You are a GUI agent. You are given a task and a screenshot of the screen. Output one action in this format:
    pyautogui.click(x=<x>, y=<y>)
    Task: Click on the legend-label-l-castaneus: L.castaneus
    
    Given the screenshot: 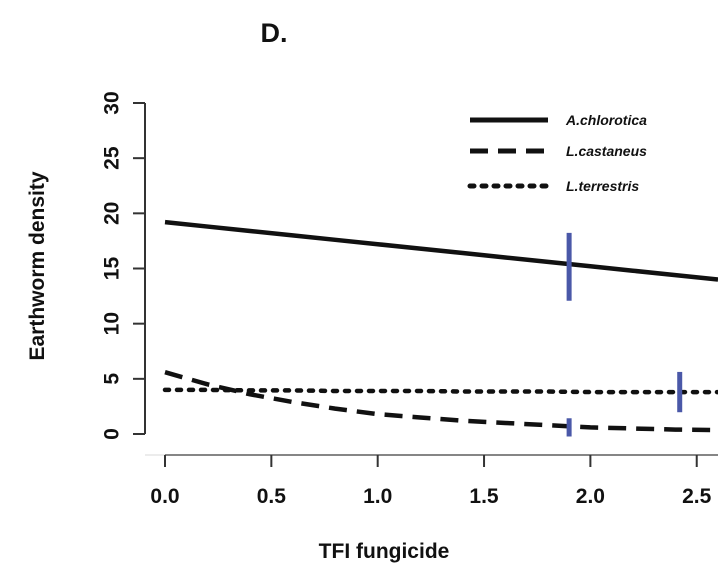 What is the action you would take?
    pyautogui.click(x=606, y=151)
    